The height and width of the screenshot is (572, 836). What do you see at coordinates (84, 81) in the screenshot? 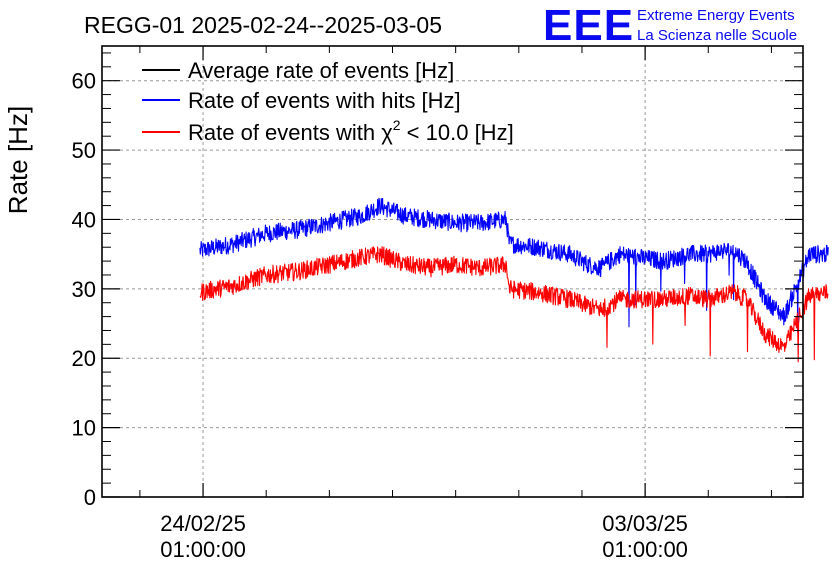
I see `y-tick-label: 60` at bounding box center [84, 81].